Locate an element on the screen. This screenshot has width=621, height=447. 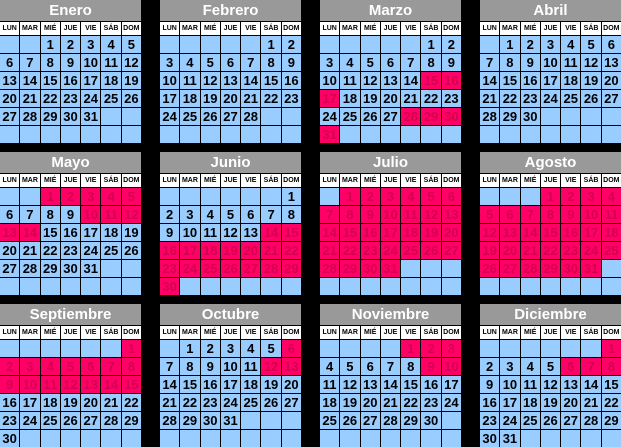
day-cell: 25 is located at coordinates (111, 98).